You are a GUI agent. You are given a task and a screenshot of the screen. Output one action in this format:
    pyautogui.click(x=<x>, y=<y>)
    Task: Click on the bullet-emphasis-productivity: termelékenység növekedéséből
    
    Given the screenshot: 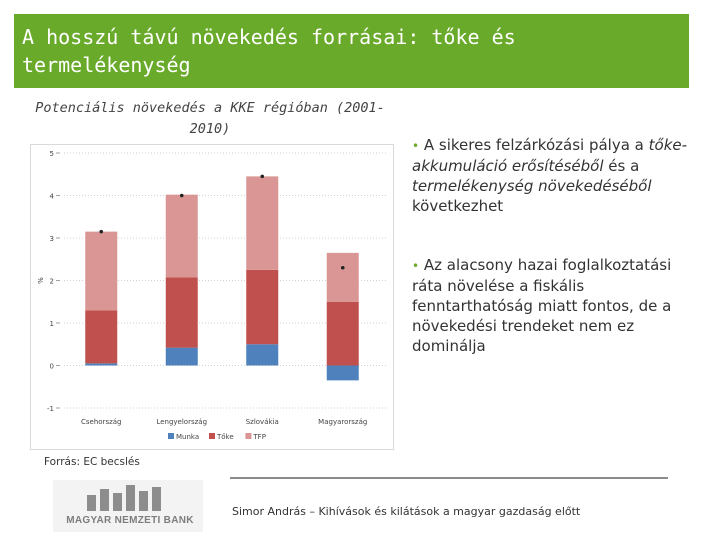 What is the action you would take?
    pyautogui.click(x=532, y=186)
    